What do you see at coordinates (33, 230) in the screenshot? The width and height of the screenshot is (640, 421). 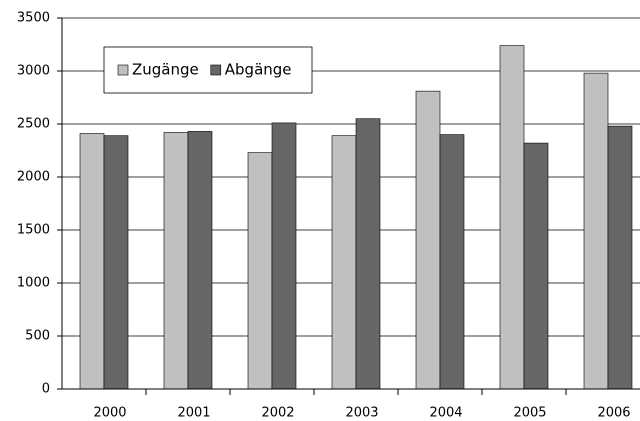 I see `y-tick-label: 1500` at bounding box center [33, 230].